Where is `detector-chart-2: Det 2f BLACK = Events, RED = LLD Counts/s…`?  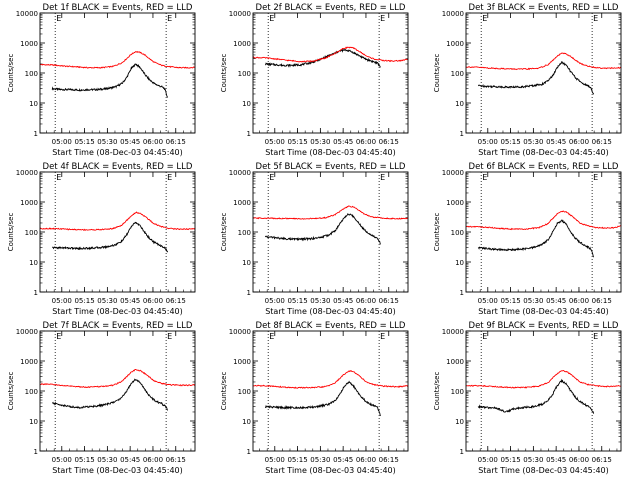 detector-chart-2: Det 2f BLACK = Events, RED = LLD Counts/s… is located at coordinates (314, 80).